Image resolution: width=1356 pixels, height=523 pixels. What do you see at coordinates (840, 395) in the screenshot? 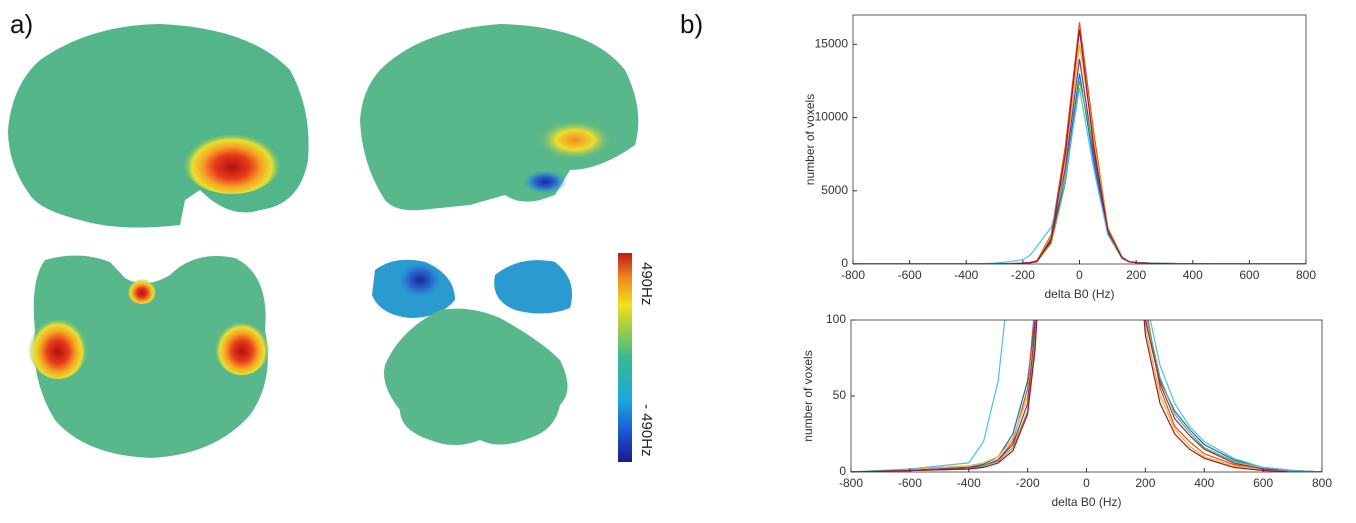
I see `y-tick-label: 50` at bounding box center [840, 395].